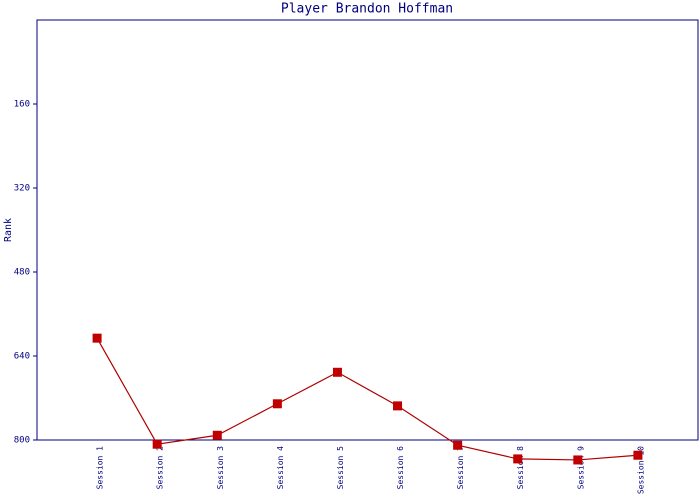 This screenshot has width=700, height=500. Describe the element at coordinates (22, 273) in the screenshot. I see `y-tick-label: 480` at that location.